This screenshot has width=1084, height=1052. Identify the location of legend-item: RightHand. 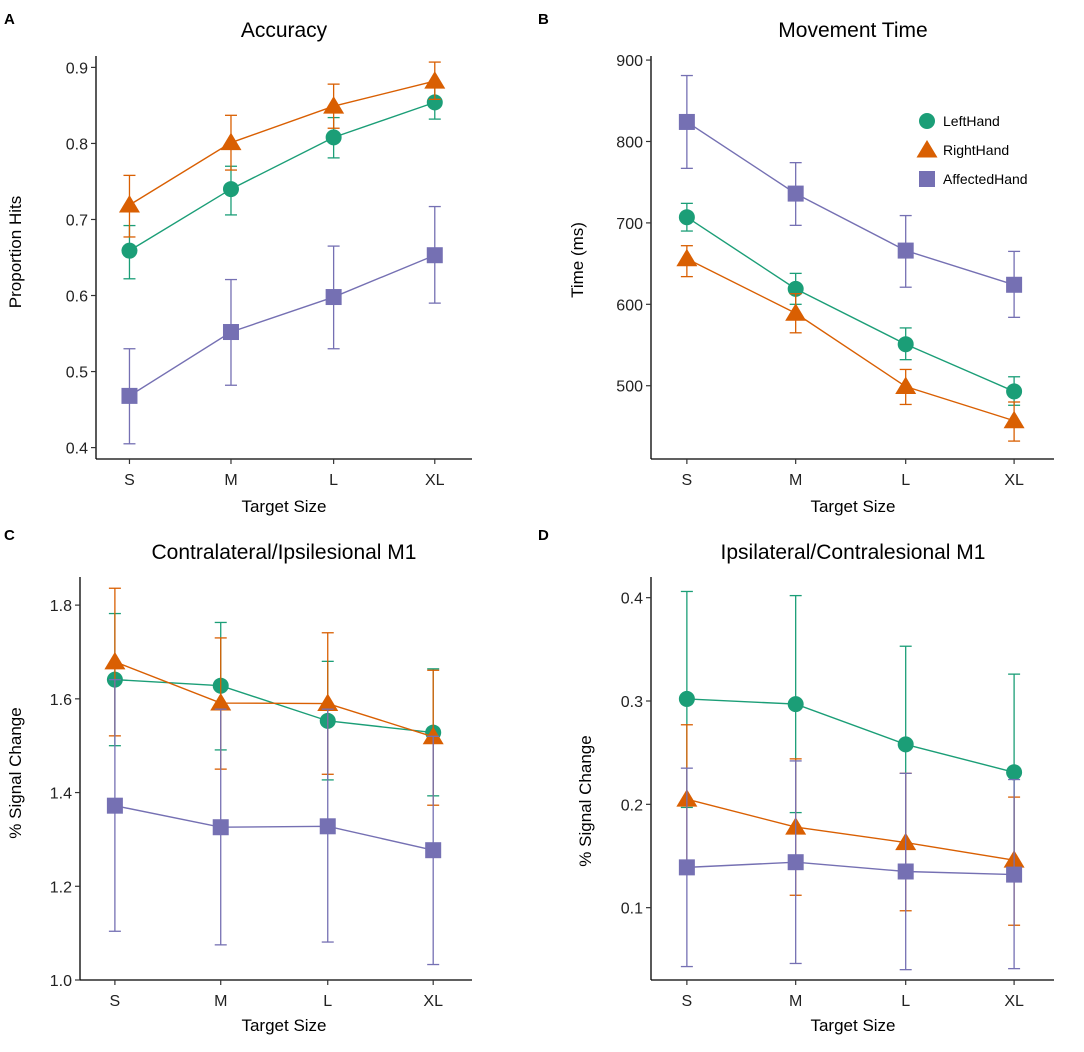
(962, 149).